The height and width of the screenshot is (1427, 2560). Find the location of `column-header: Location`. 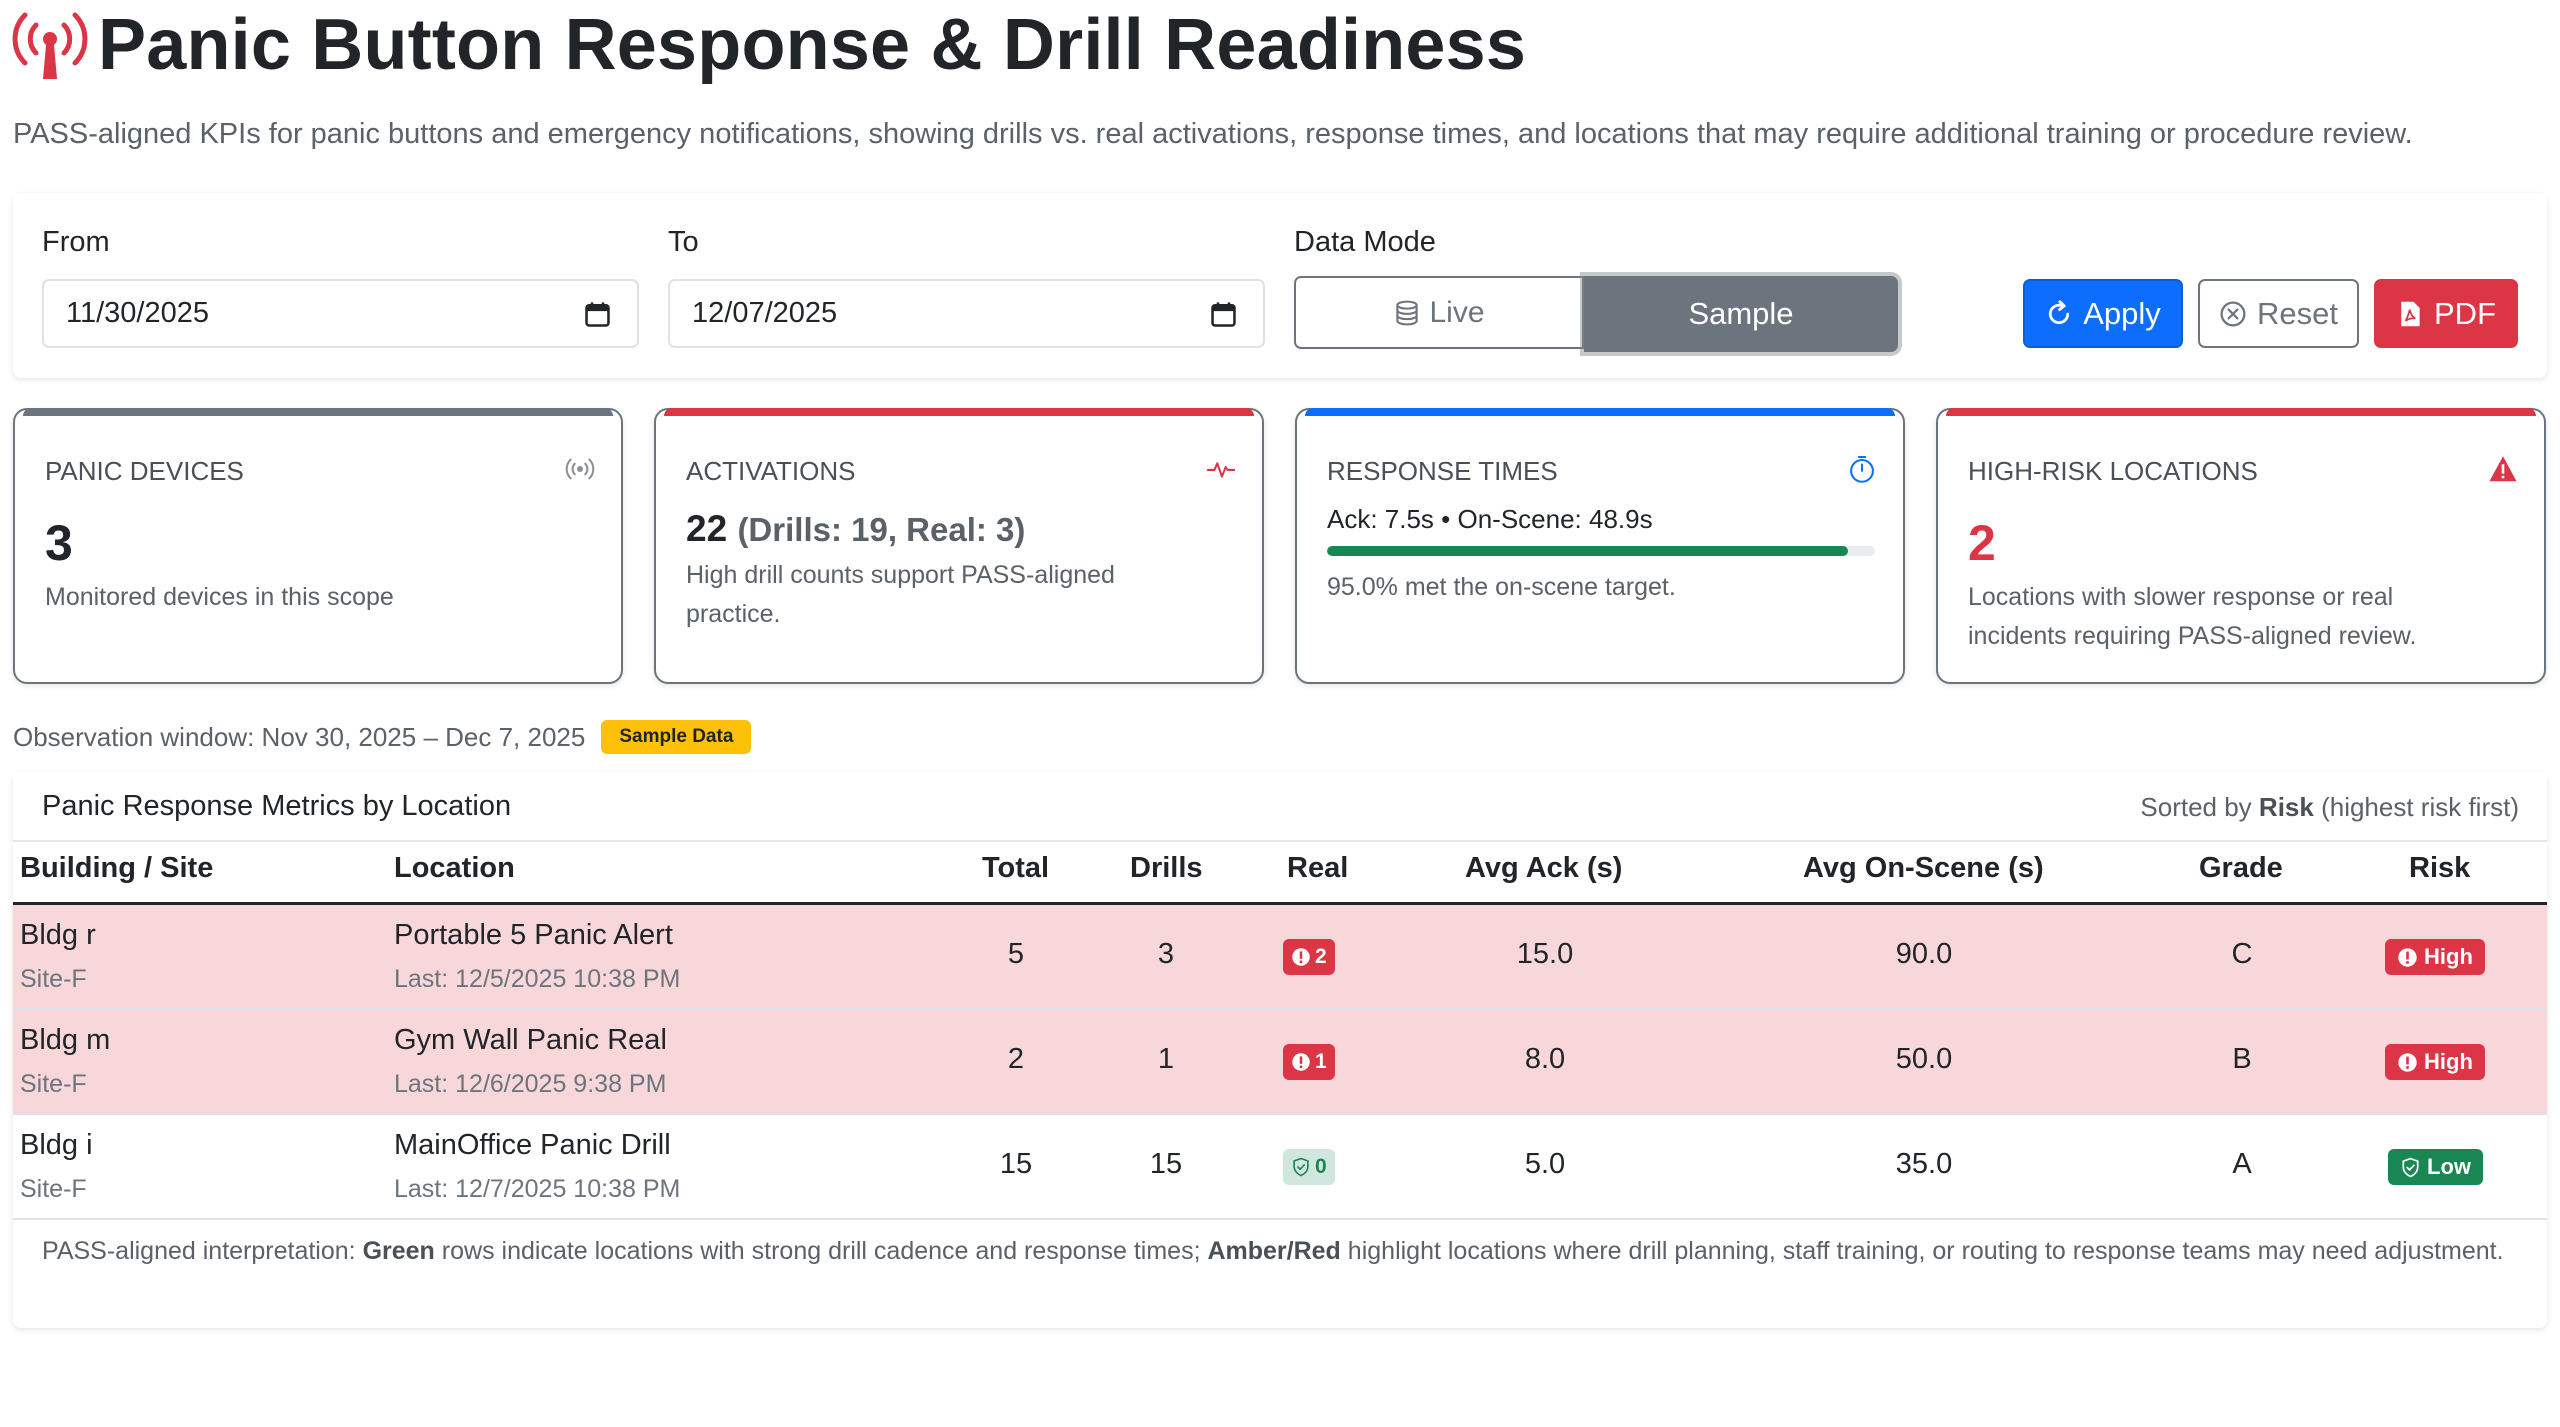

column-header: Location is located at coordinates (454, 868).